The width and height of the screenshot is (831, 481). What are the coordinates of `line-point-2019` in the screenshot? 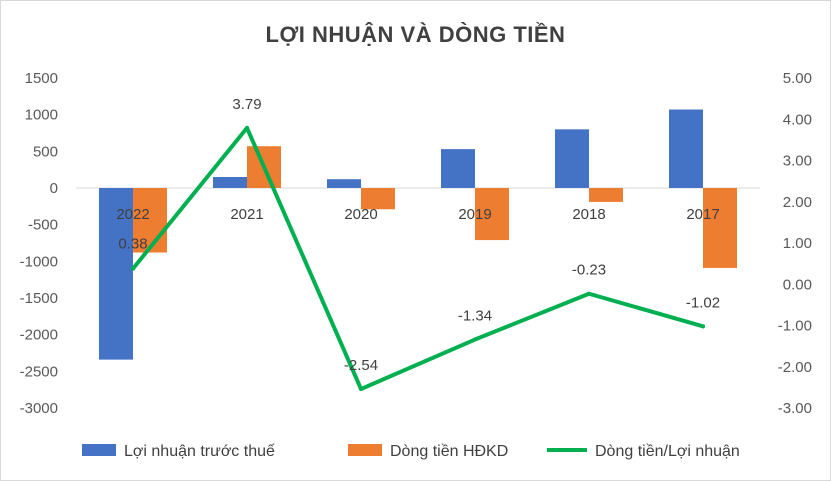 It's located at (475, 339).